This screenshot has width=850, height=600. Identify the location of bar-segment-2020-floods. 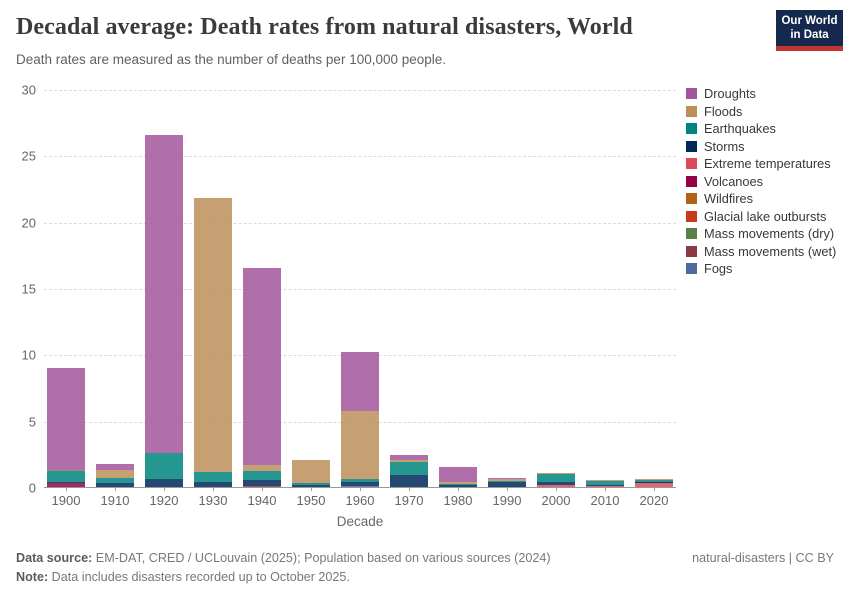
(654, 480).